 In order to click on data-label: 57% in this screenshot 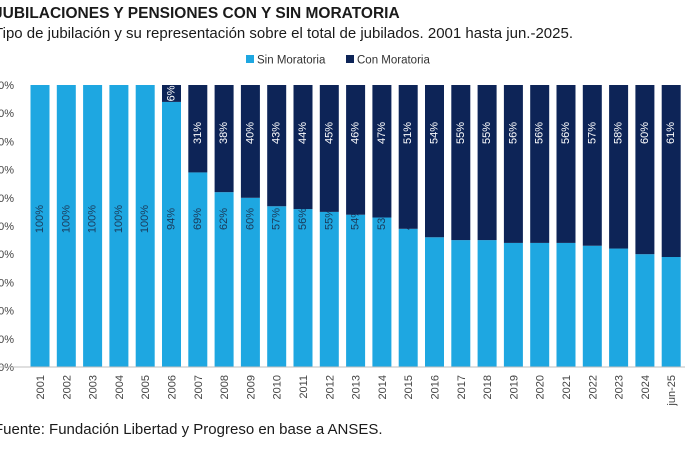, I will do `click(592, 133)`.